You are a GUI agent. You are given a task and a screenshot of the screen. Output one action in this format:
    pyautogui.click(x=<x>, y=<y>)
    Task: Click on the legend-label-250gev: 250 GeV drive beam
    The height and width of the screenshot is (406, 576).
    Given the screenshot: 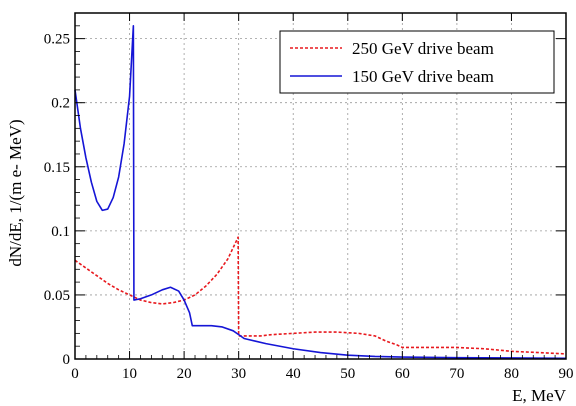 What is the action you would take?
    pyautogui.click(x=423, y=48)
    